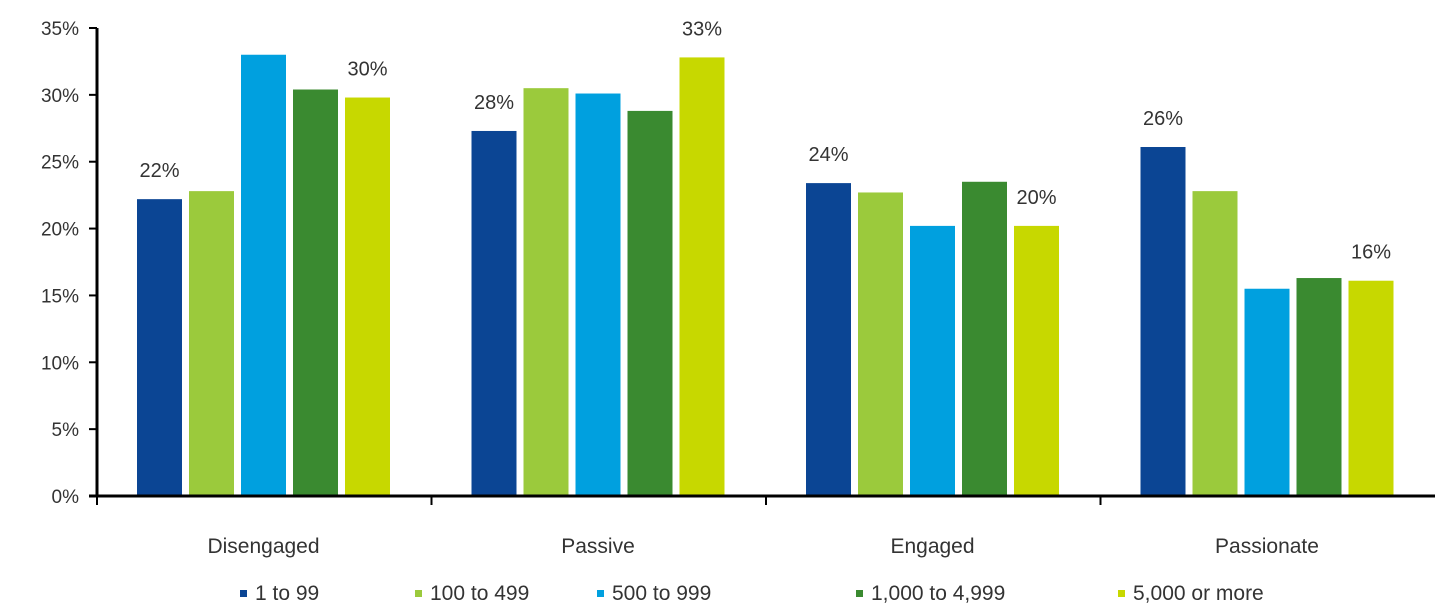  I want to click on legend-label: 500 to 999, so click(661, 593).